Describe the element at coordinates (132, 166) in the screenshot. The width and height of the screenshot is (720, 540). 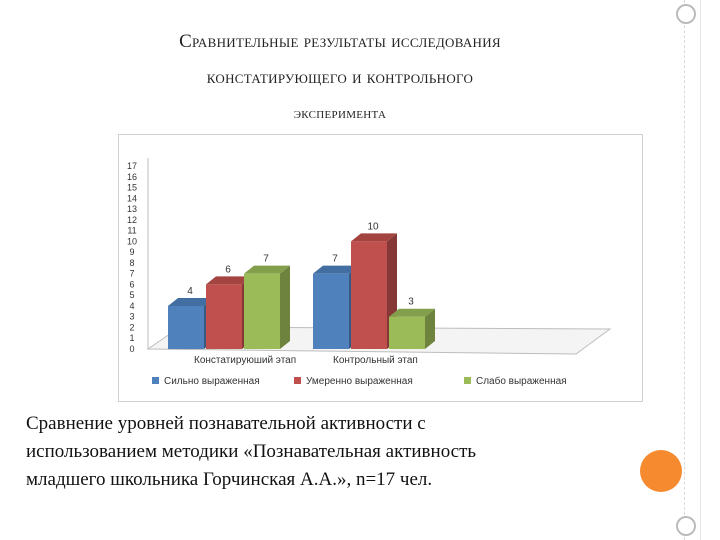
I see `y-tick-label: 17` at that location.